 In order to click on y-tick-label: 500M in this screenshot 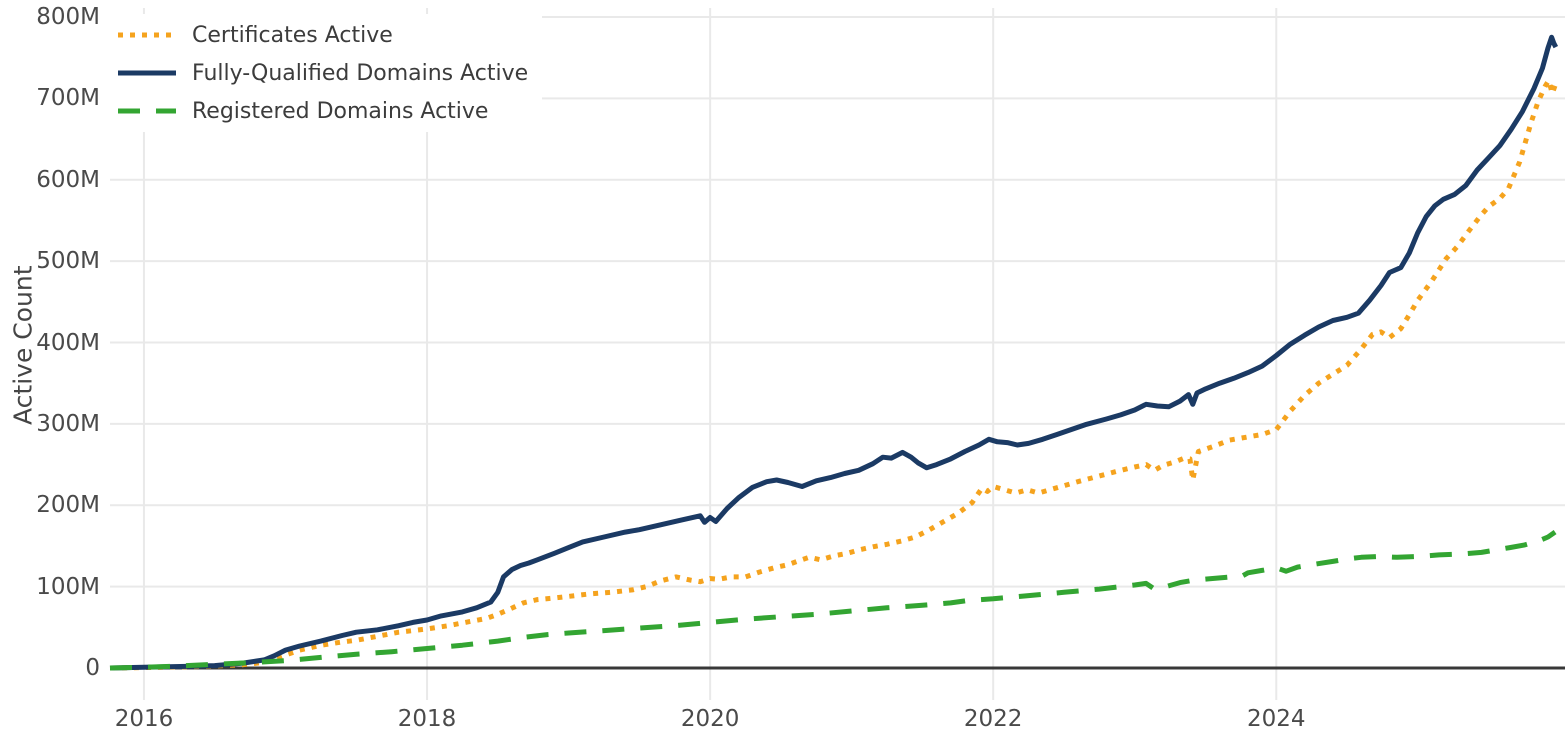, I will do `click(68, 261)`.